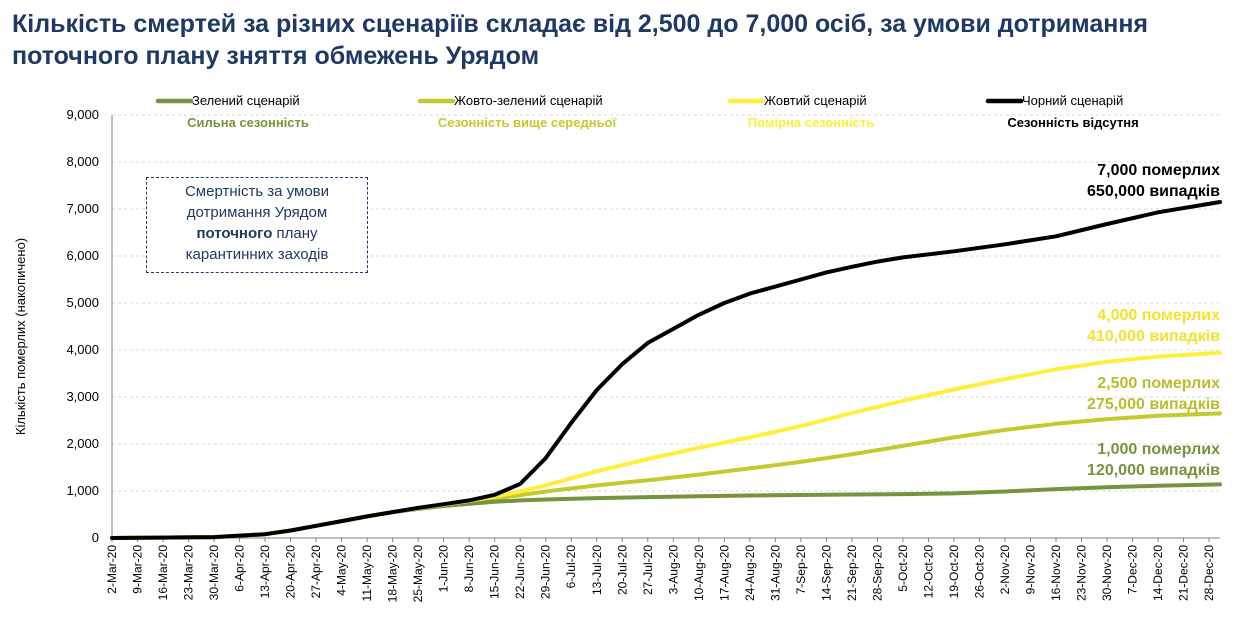 The height and width of the screenshot is (631, 1242). What do you see at coordinates (546, 572) in the screenshot?
I see `x-tick-label: 29-Jun-20` at bounding box center [546, 572].